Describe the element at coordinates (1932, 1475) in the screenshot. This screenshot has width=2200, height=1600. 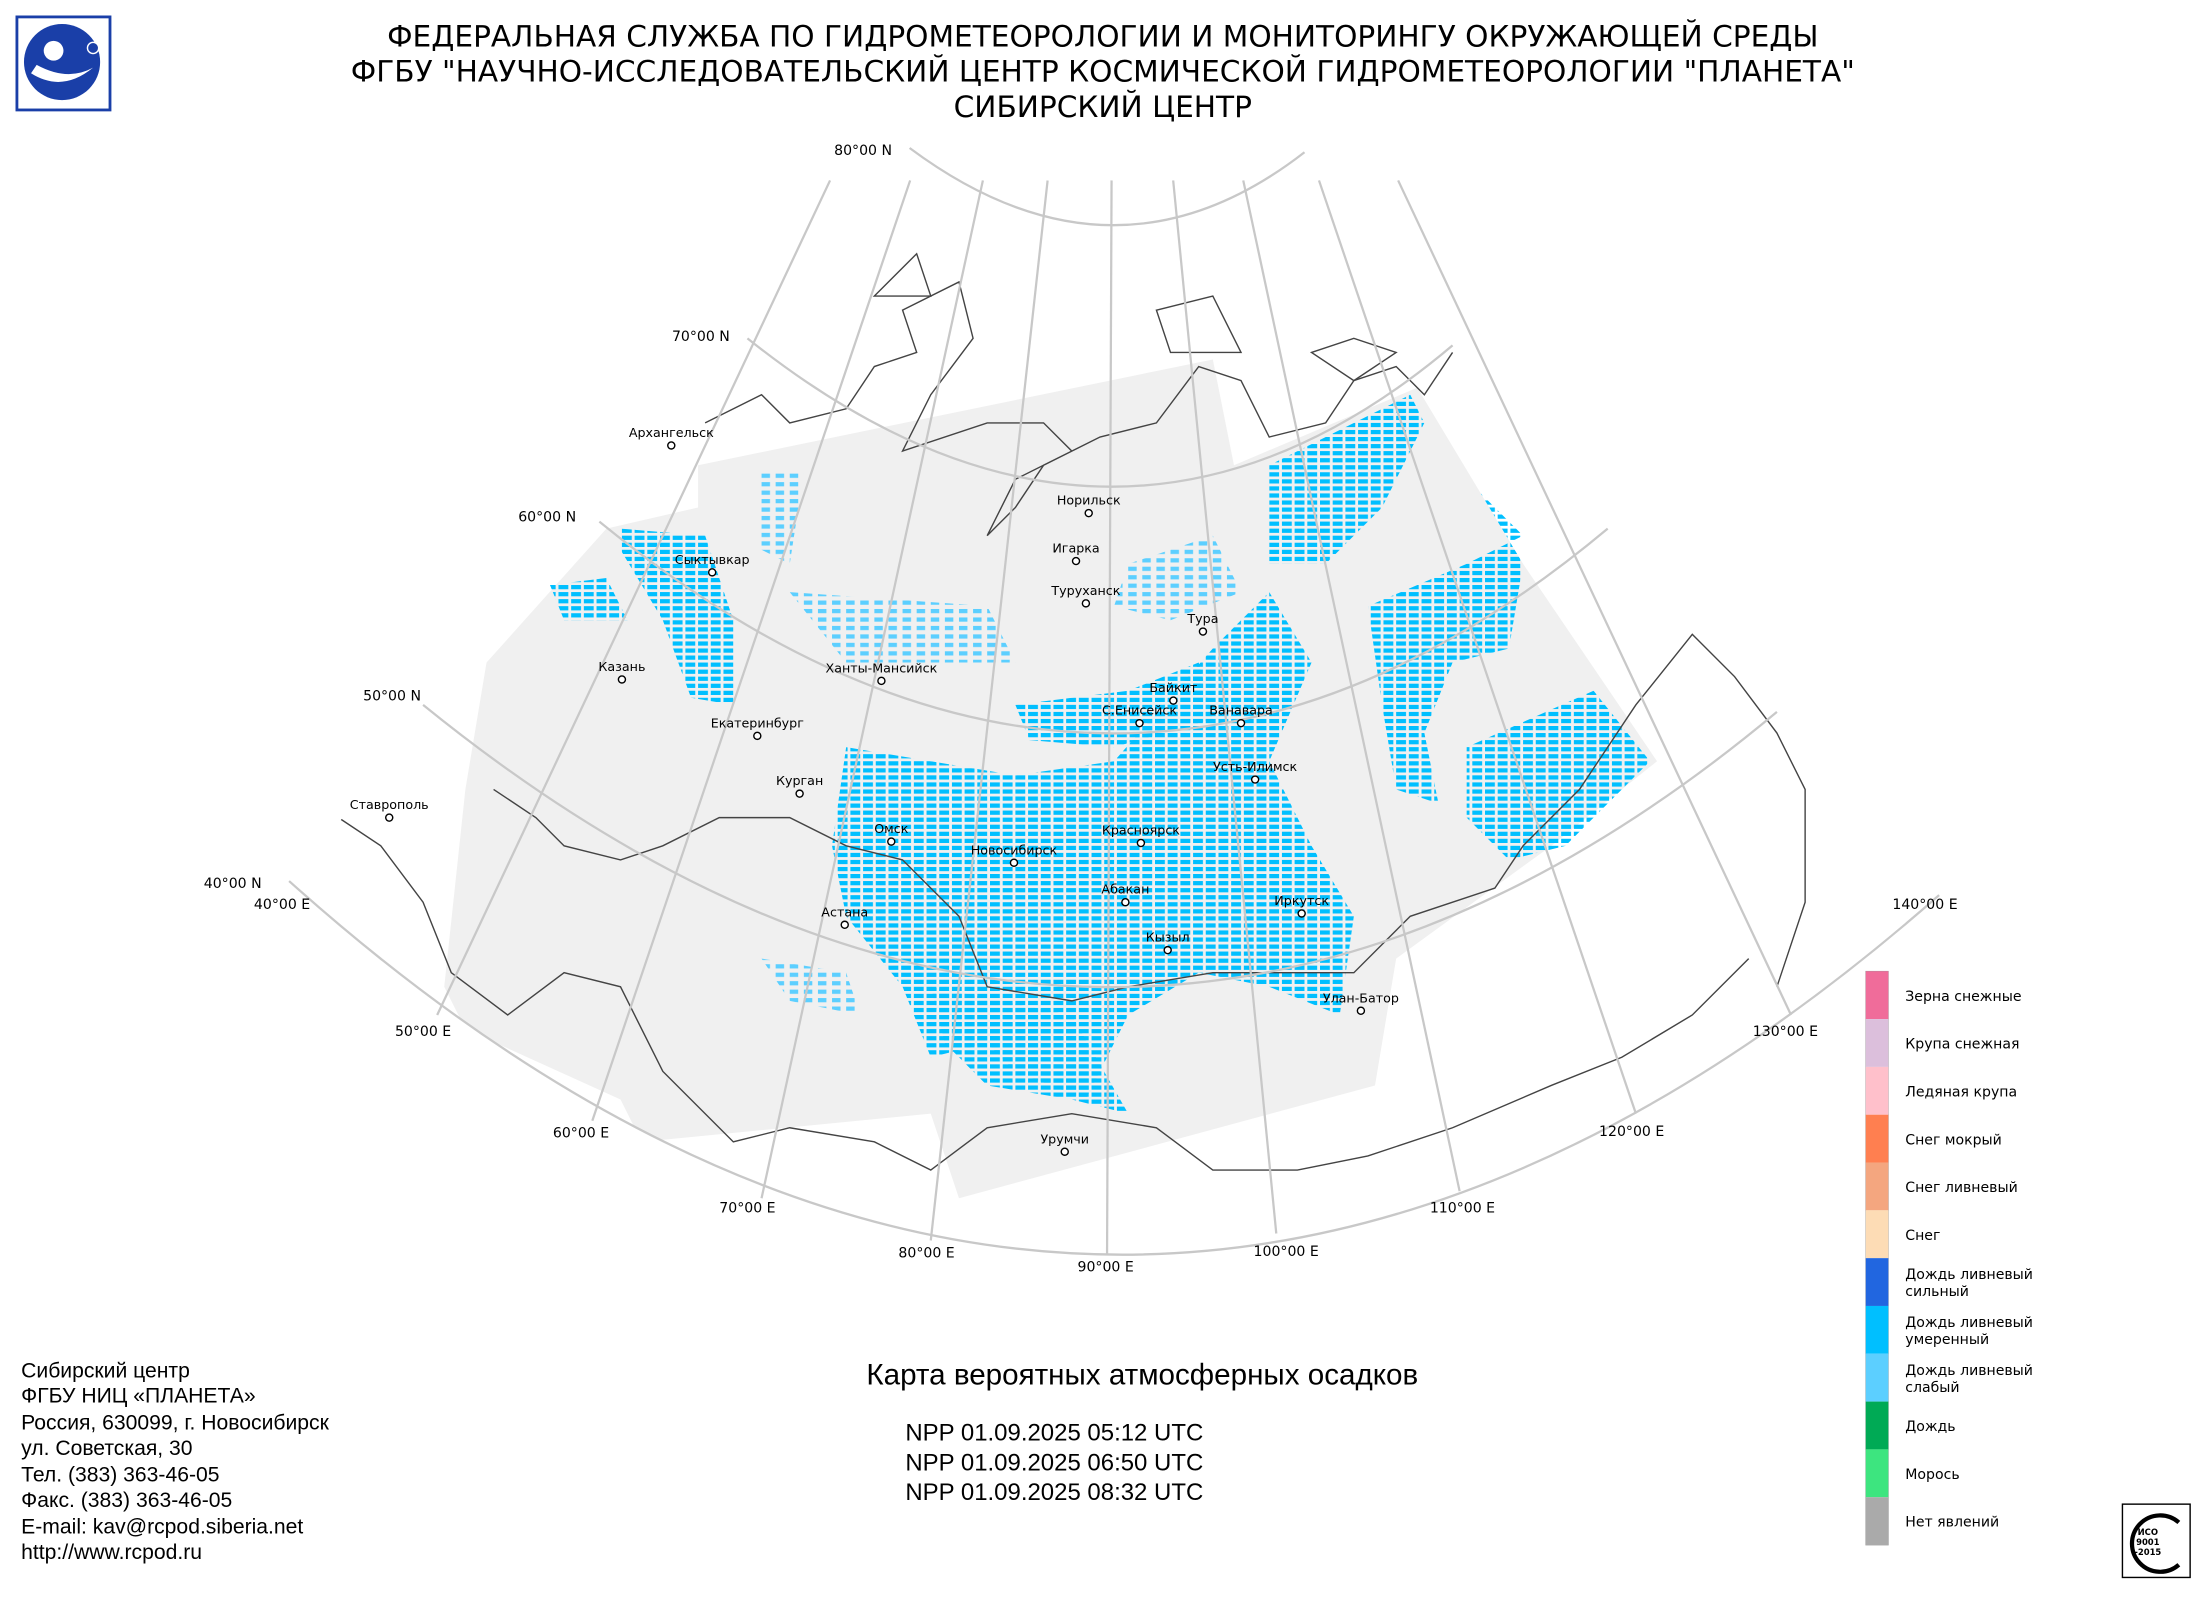
I see `legend-label: Морось` at that location.